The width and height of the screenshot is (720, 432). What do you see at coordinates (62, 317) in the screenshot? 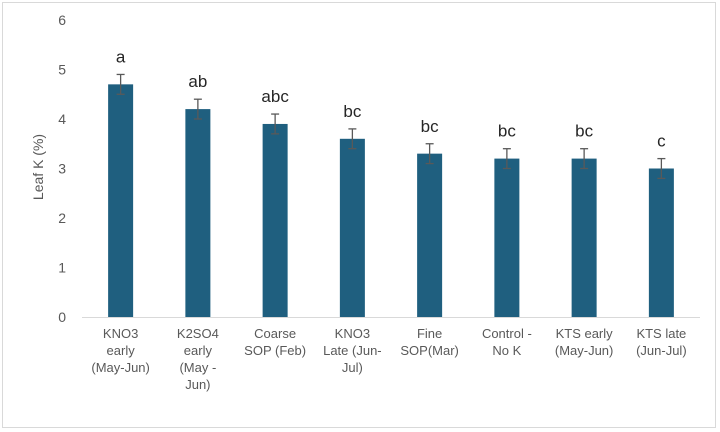
I see `y-tick-label: 0` at bounding box center [62, 317].